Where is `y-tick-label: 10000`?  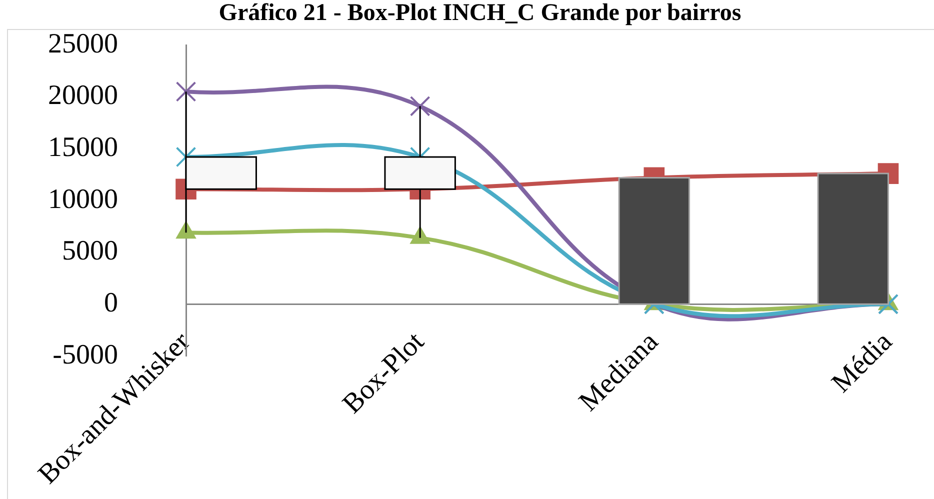 y-tick-label: 10000 is located at coordinates (83, 199).